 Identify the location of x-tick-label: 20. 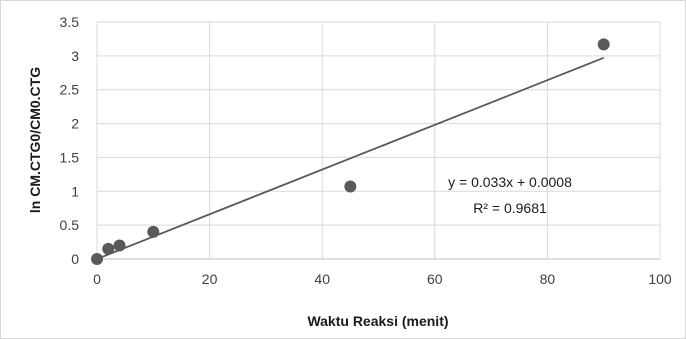
(210, 279).